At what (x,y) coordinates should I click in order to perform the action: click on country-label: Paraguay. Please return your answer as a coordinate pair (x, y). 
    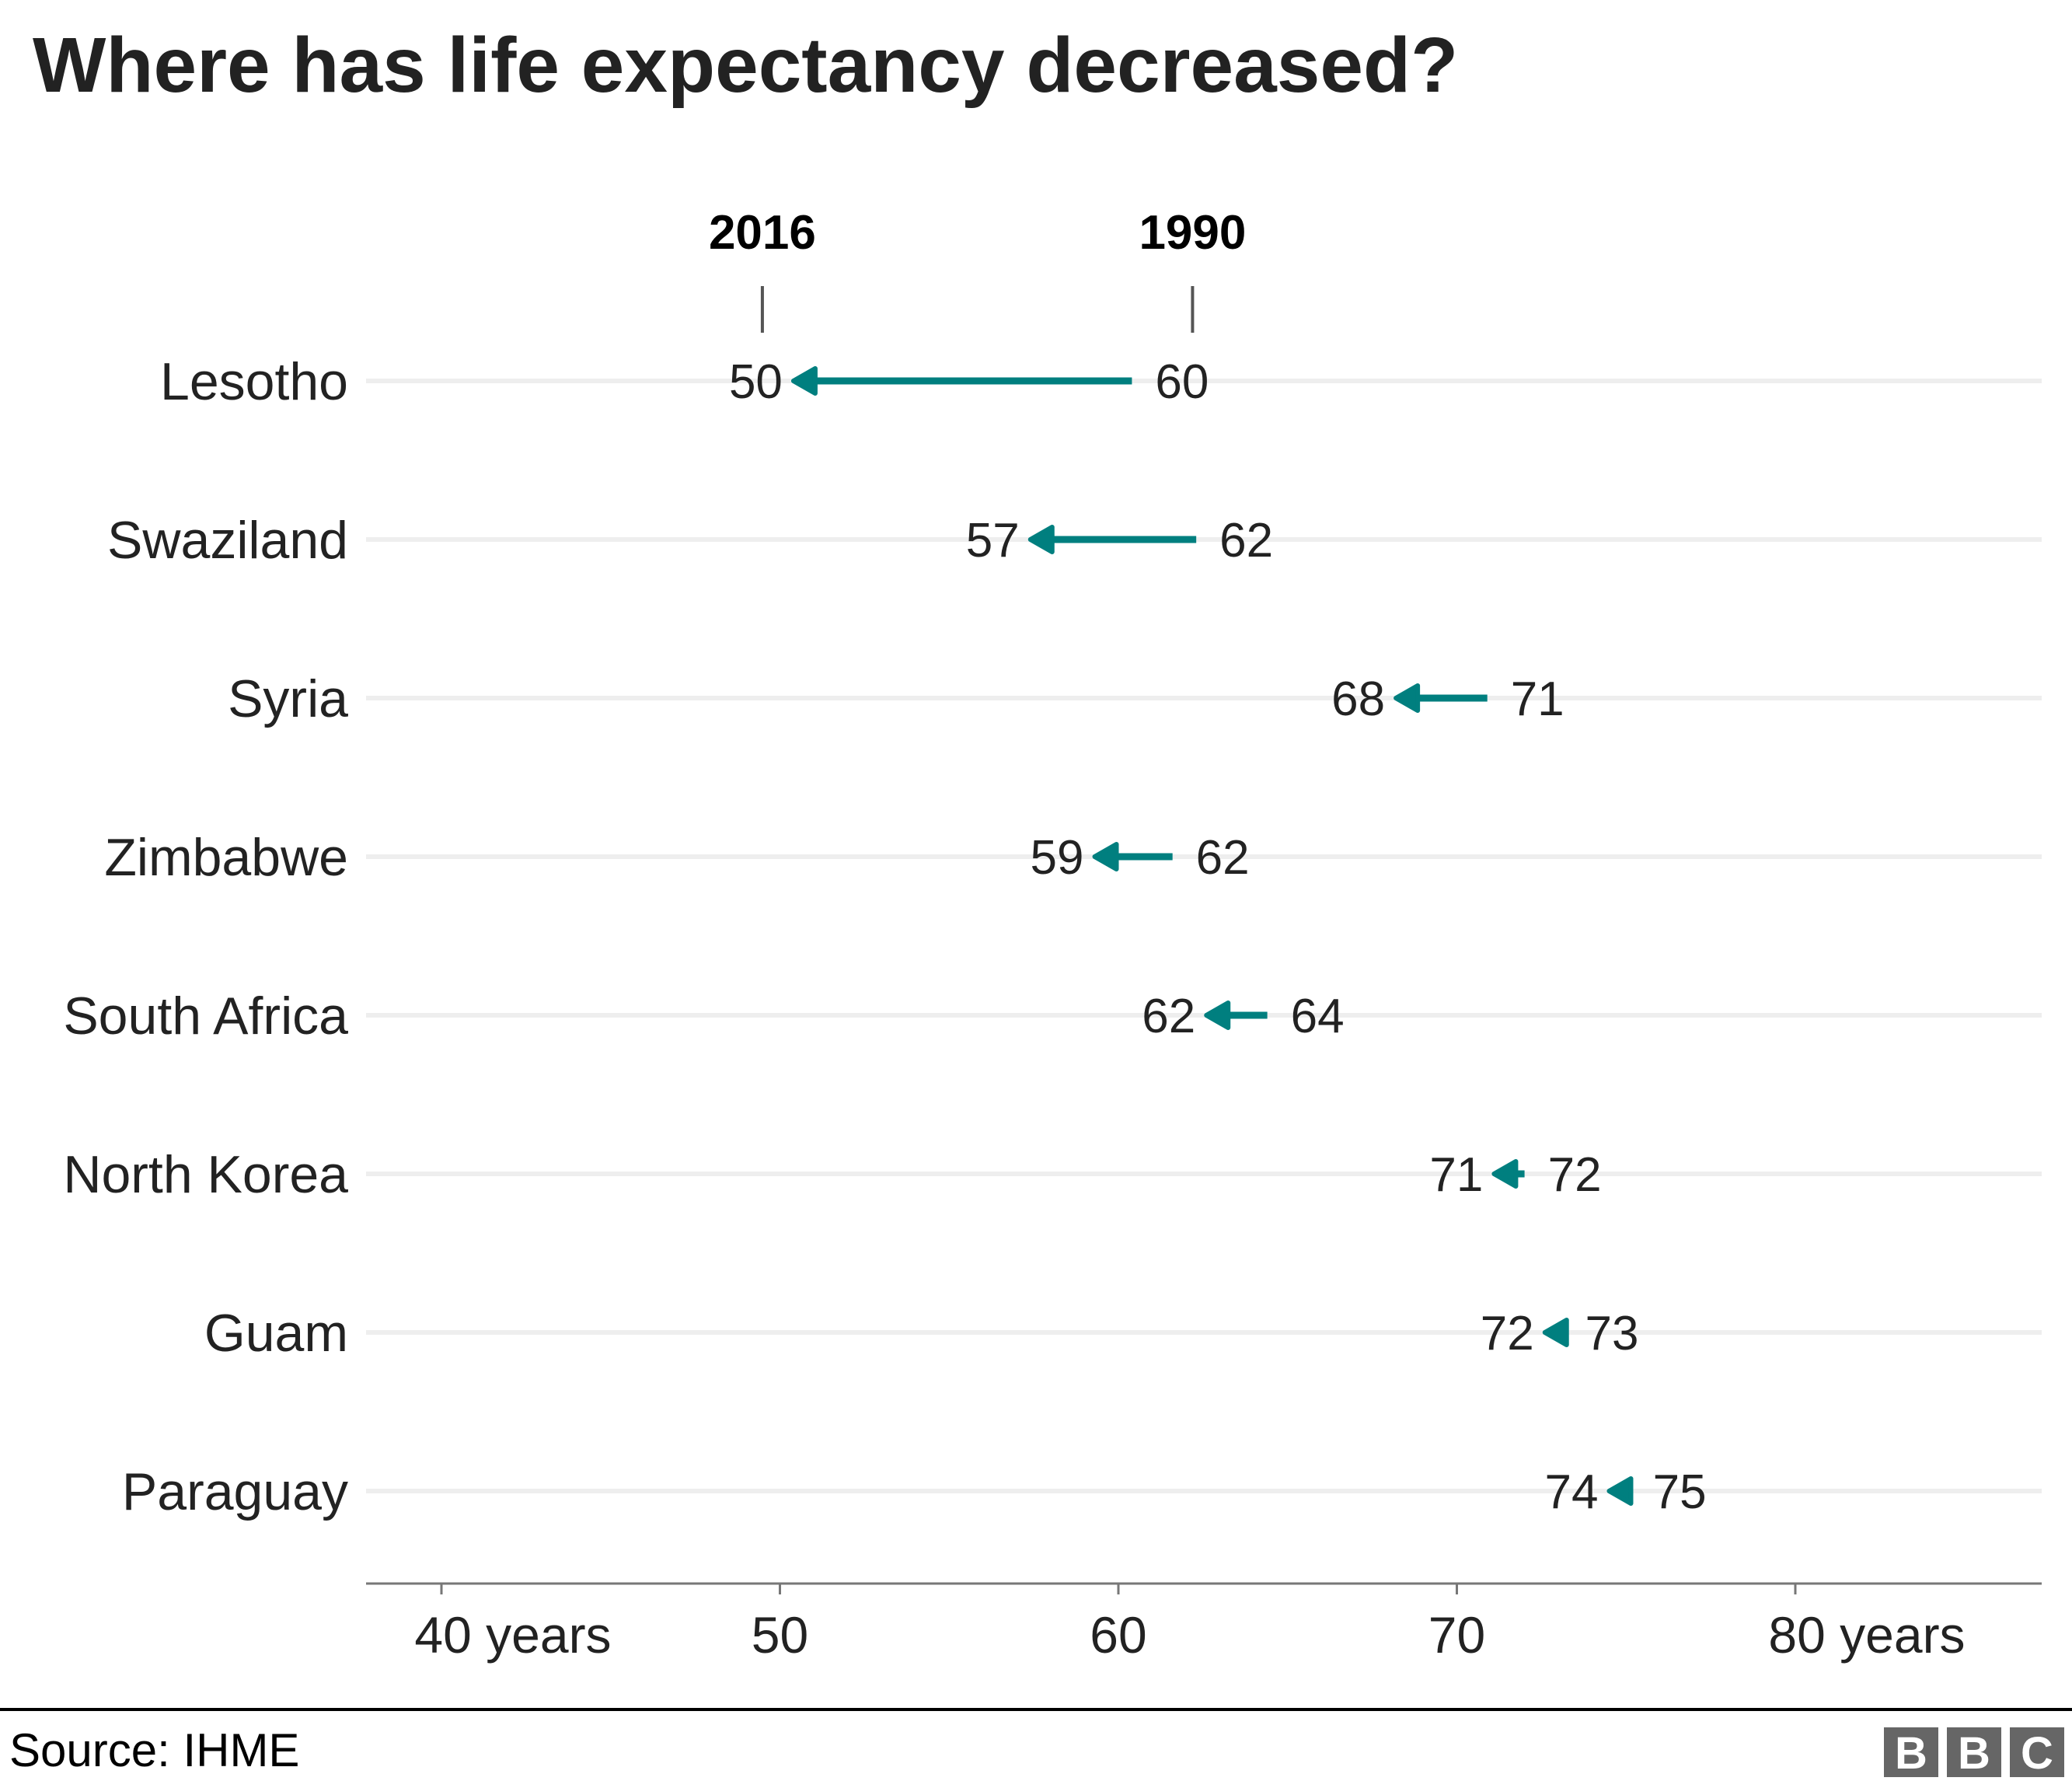
    Looking at the image, I should click on (235, 1491).